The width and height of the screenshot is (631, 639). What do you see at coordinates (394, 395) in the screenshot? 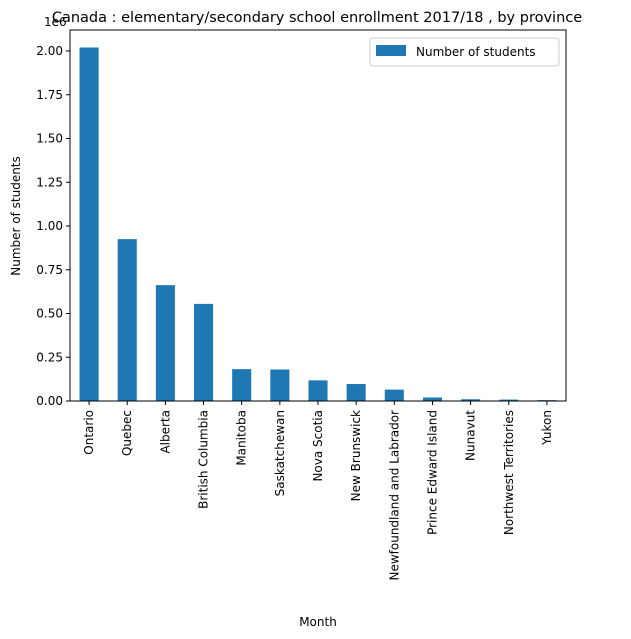
I see `bar-newfoundland-and-labrador` at bounding box center [394, 395].